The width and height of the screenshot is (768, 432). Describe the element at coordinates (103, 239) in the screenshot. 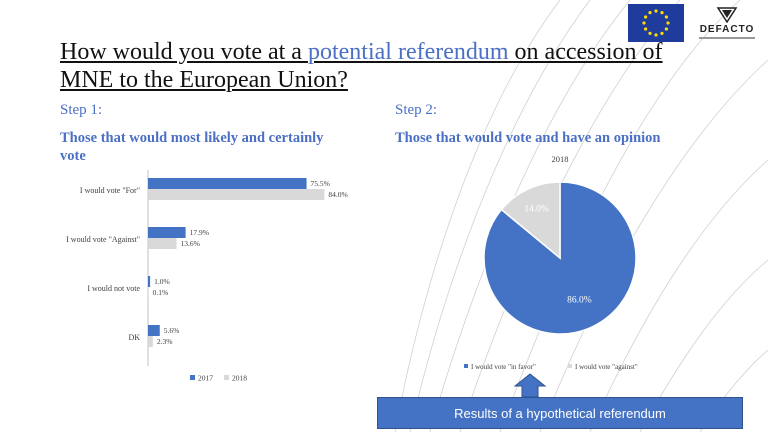

I see `bar-category-label: I would vote "Against"` at that location.